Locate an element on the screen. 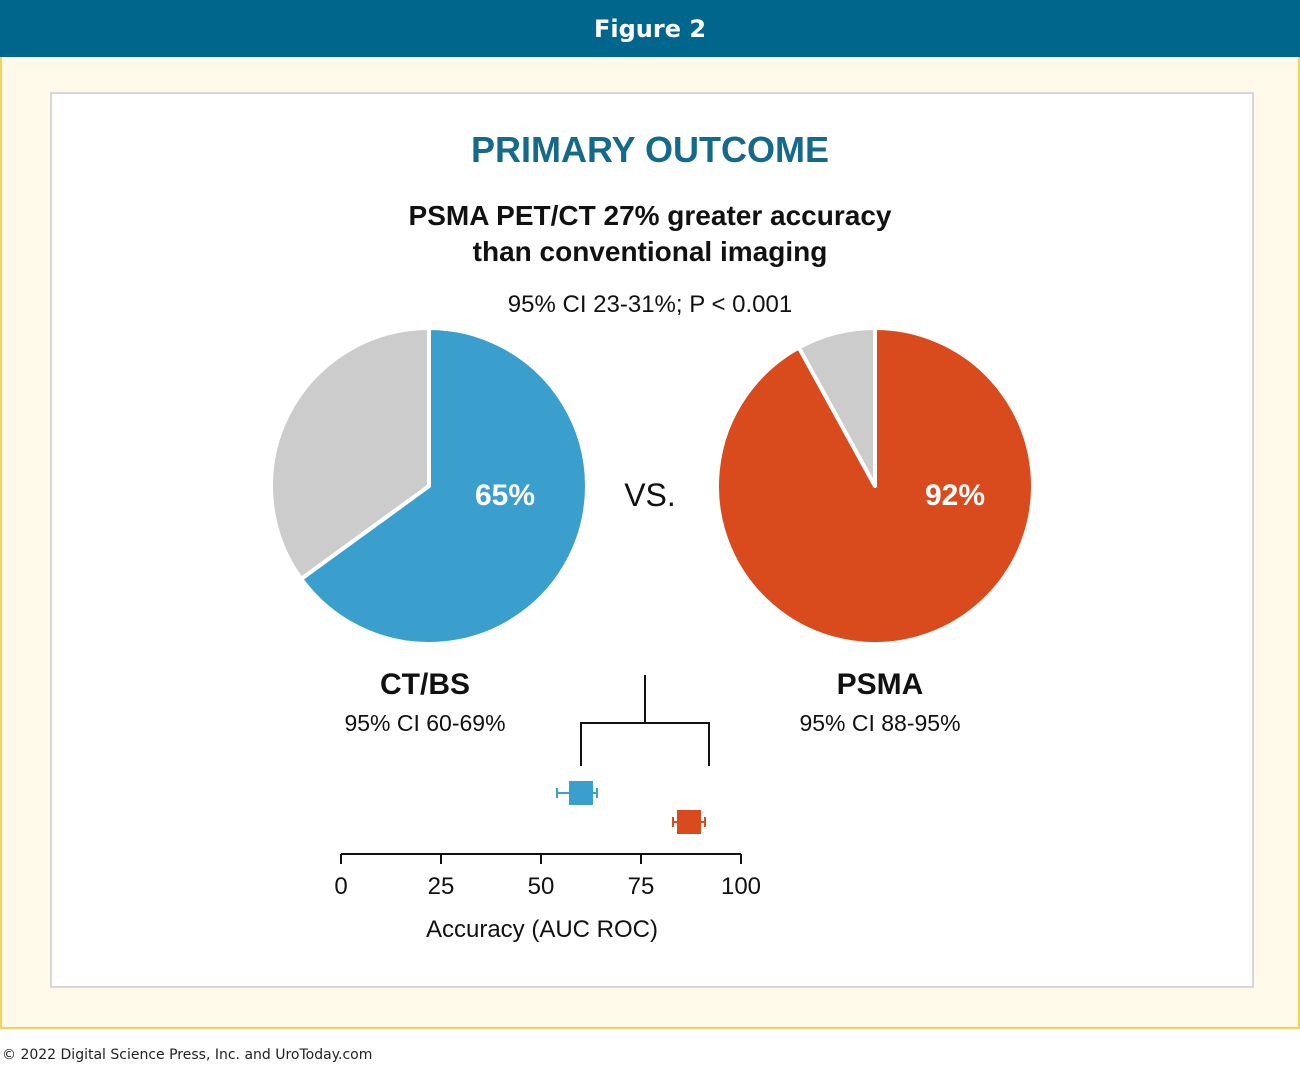 This screenshot has height=1068, width=1300. chart-subtitle-line-1: PSMA PET/CT 27% greater accuracy is located at coordinates (650, 215).